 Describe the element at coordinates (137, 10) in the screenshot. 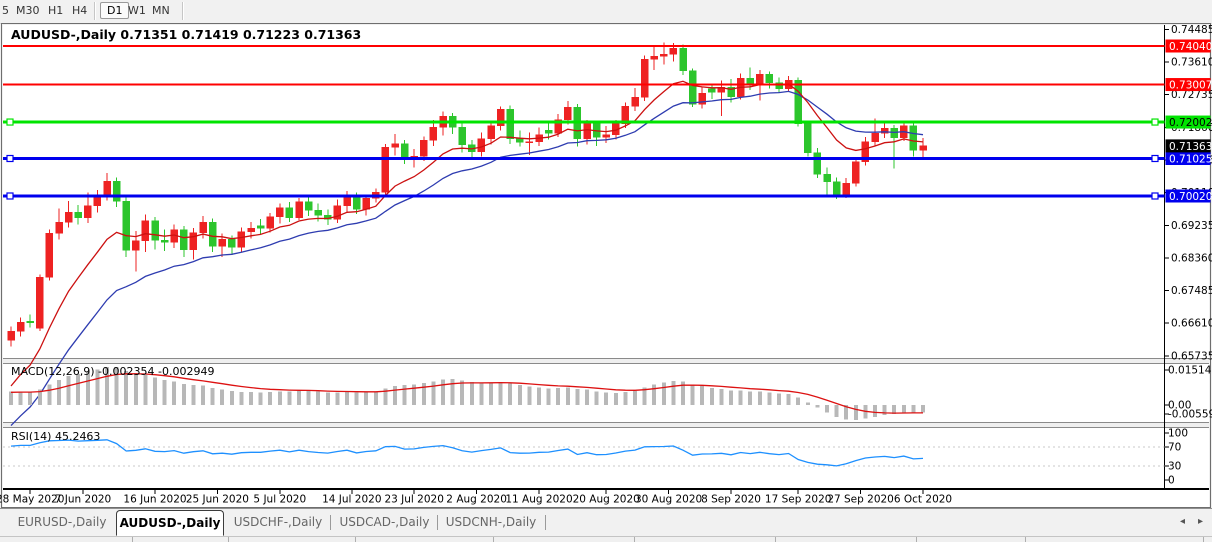

I see `timeframe-button-w1: W1` at that location.